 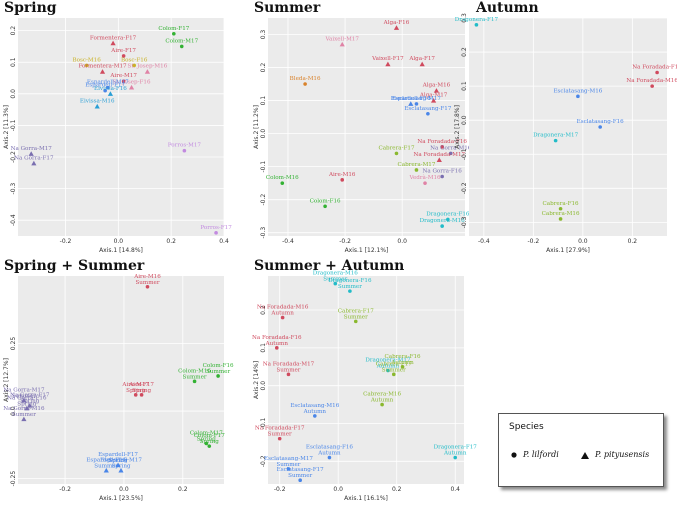 What do you see at coordinates (263, 348) in the screenshot?
I see `chart4-ytick-label-1: 0.1` at bounding box center [263, 348].